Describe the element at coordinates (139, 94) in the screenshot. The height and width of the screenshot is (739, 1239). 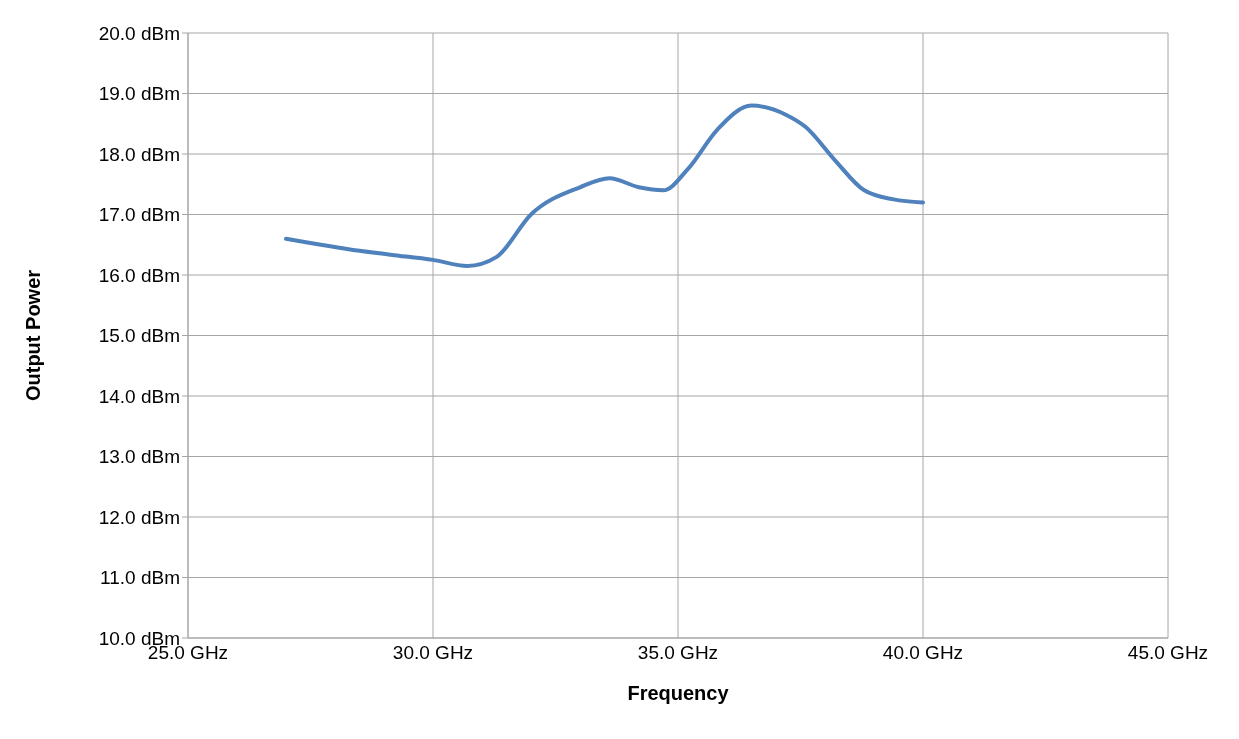
I see `y-tick-label: 19.0 dBm` at that location.